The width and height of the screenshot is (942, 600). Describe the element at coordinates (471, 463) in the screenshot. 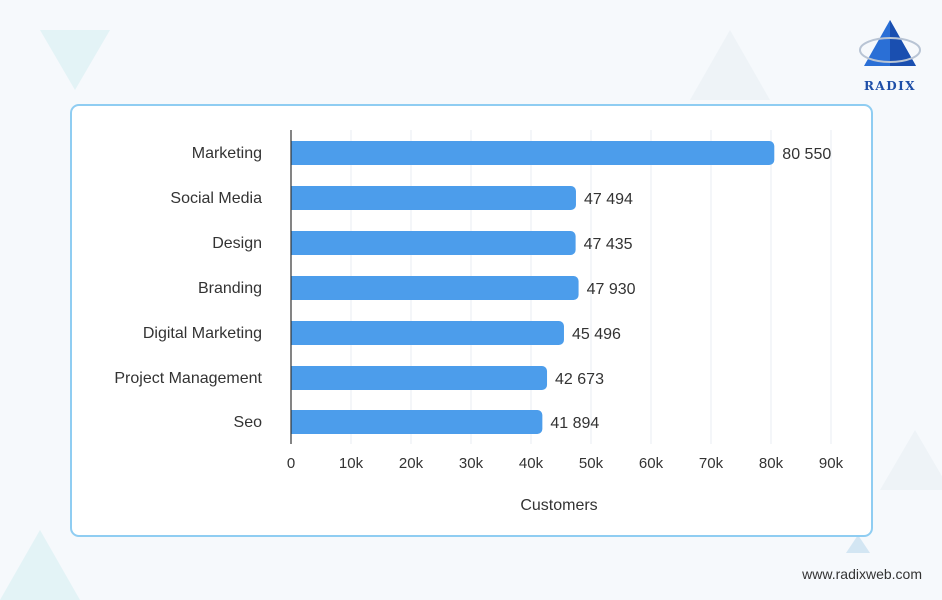

I see `x-tick-label: 30k` at that location.